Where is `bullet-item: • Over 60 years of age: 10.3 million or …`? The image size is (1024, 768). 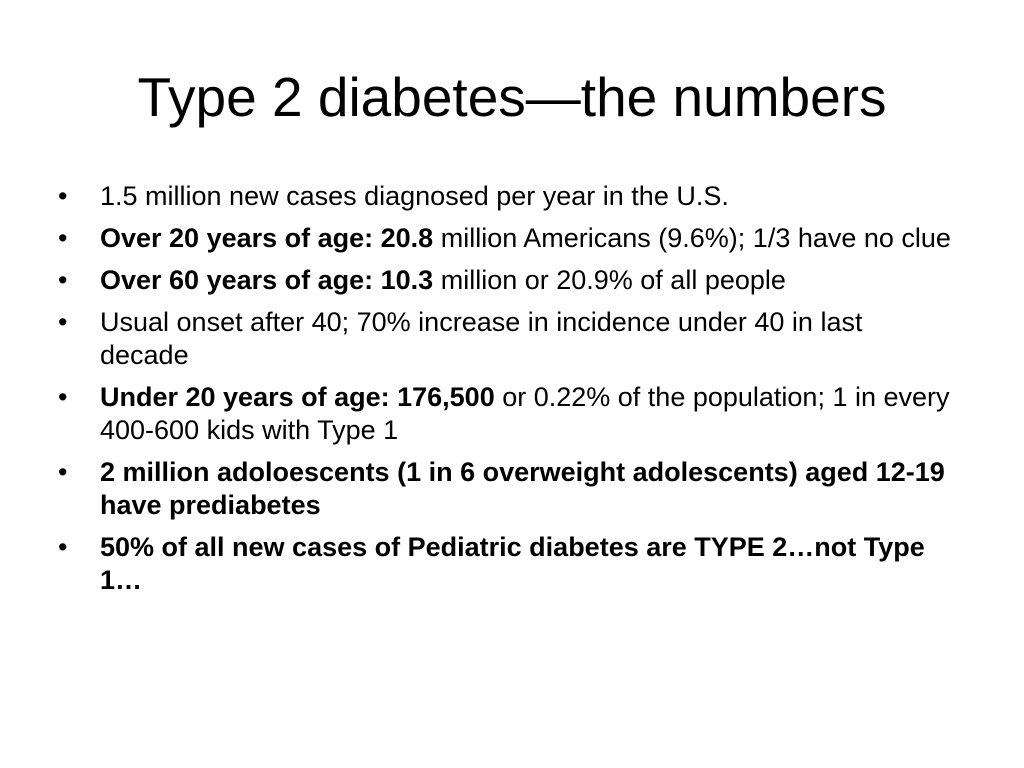
bullet-item: • Over 60 years of age: 10.3 million or … is located at coordinates (508, 280).